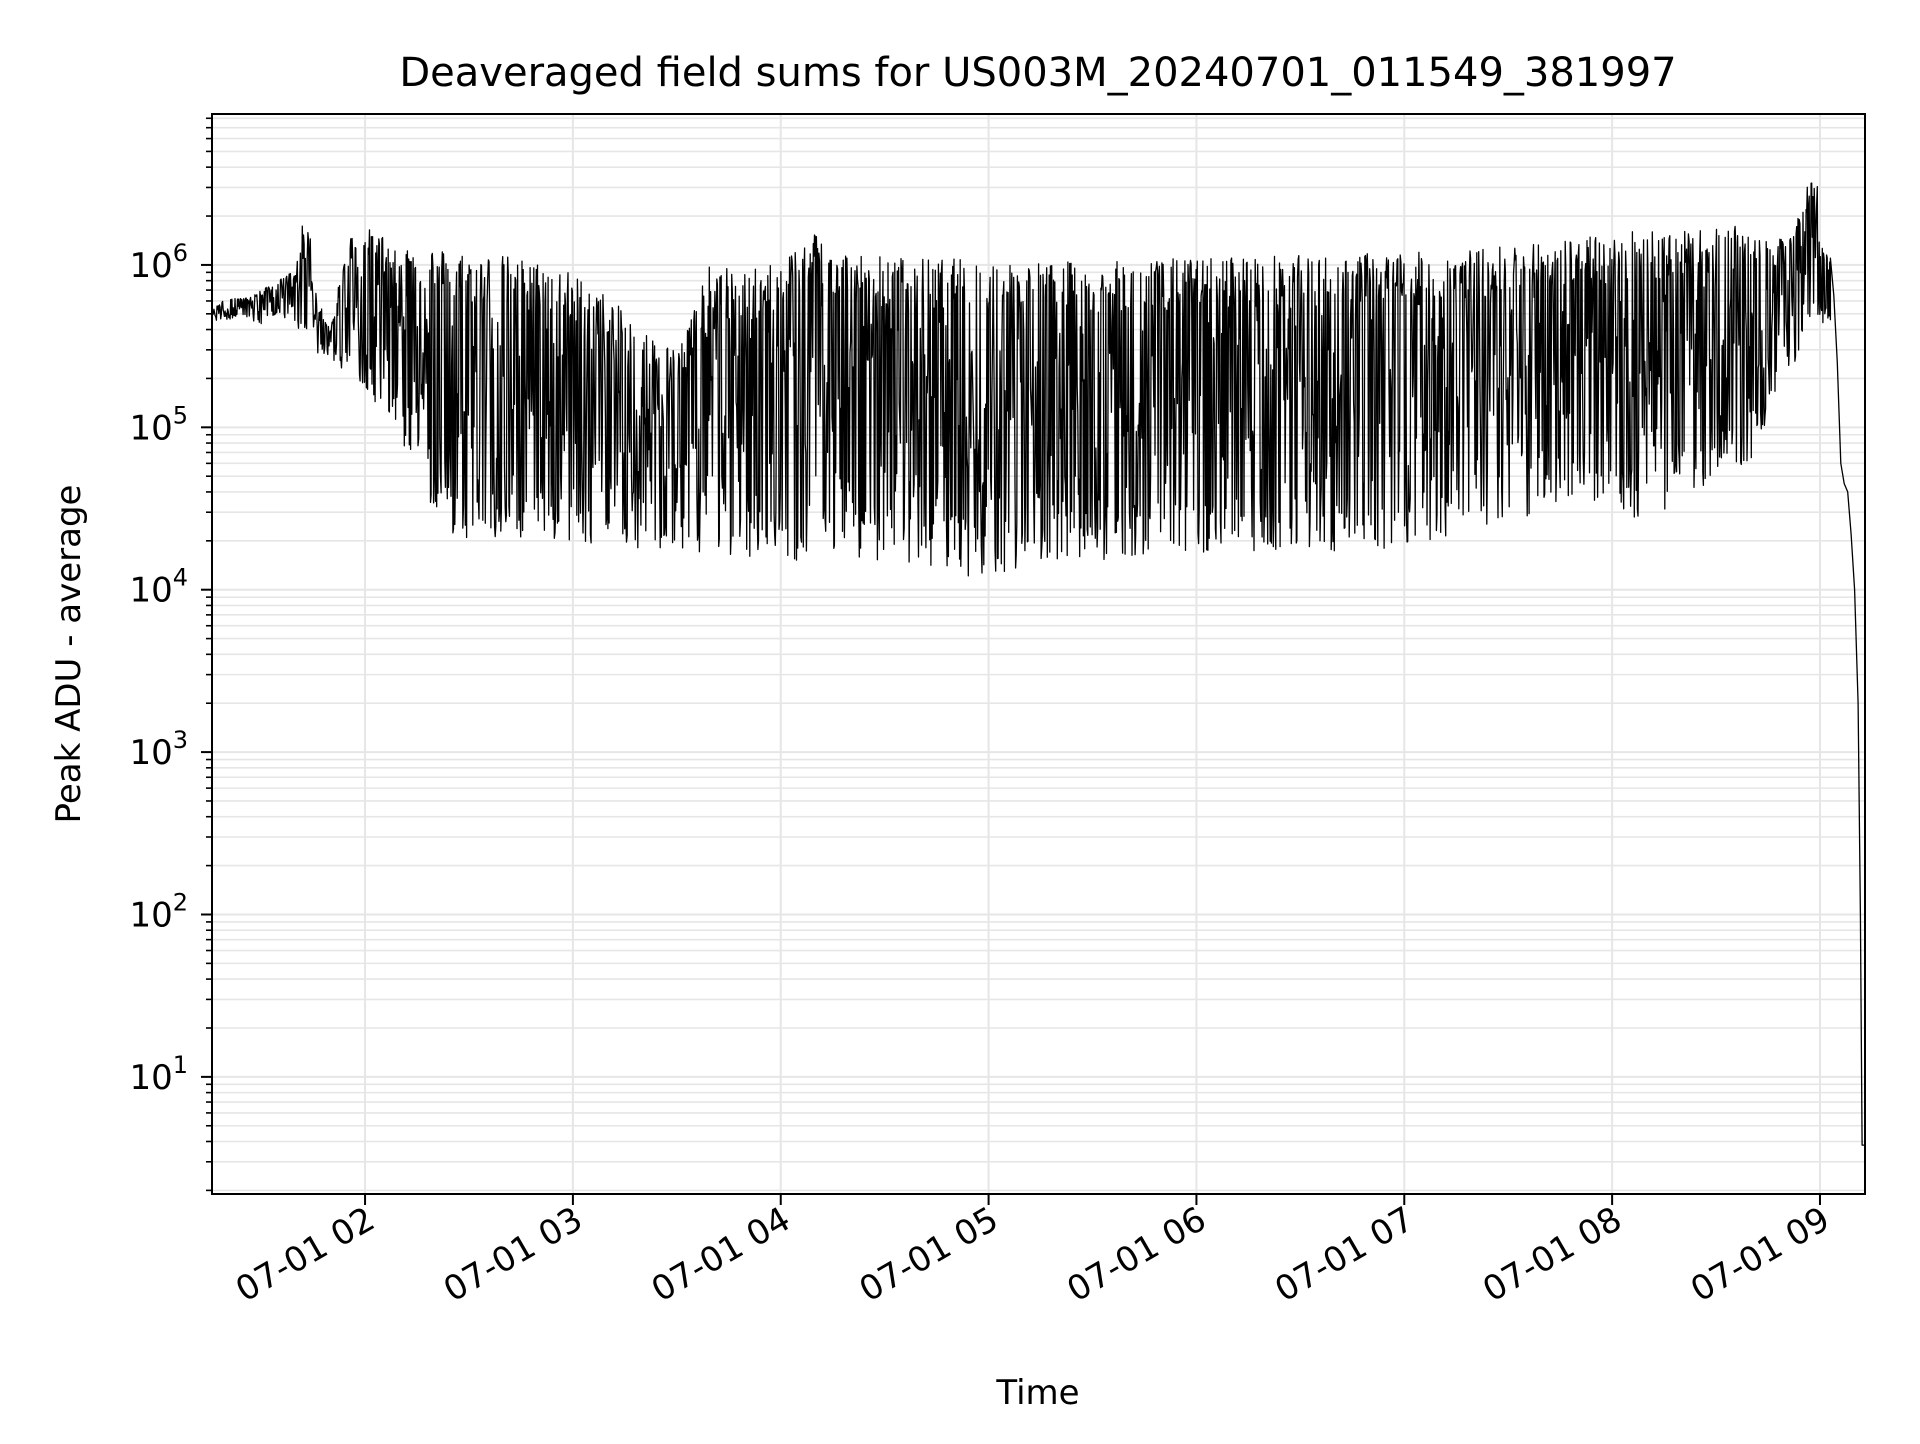  What do you see at coordinates (721, 1254) in the screenshot?
I see `x-tick-label: 07-01 04` at bounding box center [721, 1254].